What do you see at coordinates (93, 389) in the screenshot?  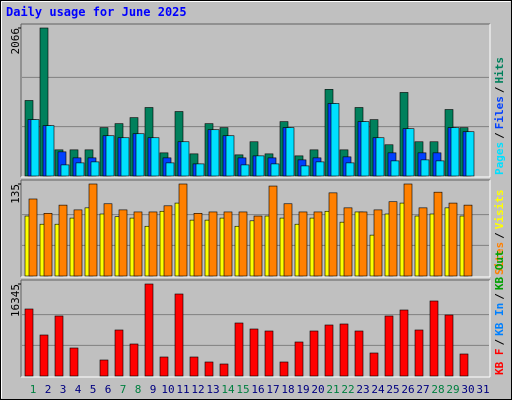 I see `x-tick-label: 5` at bounding box center [93, 389].